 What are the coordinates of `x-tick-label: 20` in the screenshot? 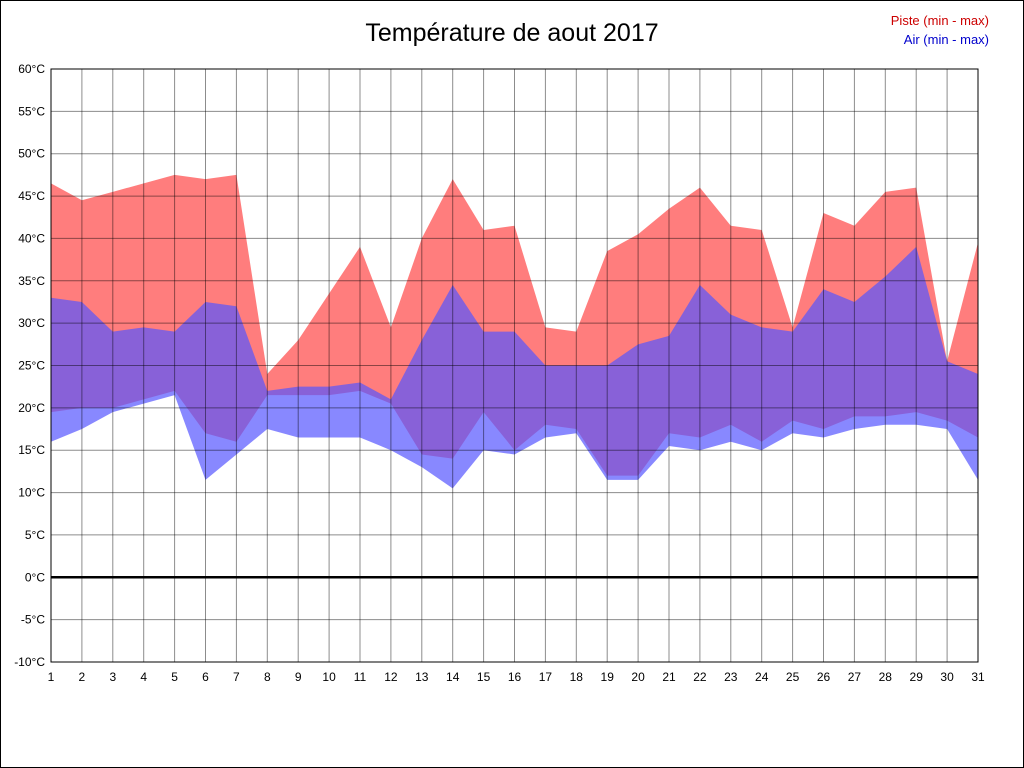 It's located at (638, 677).